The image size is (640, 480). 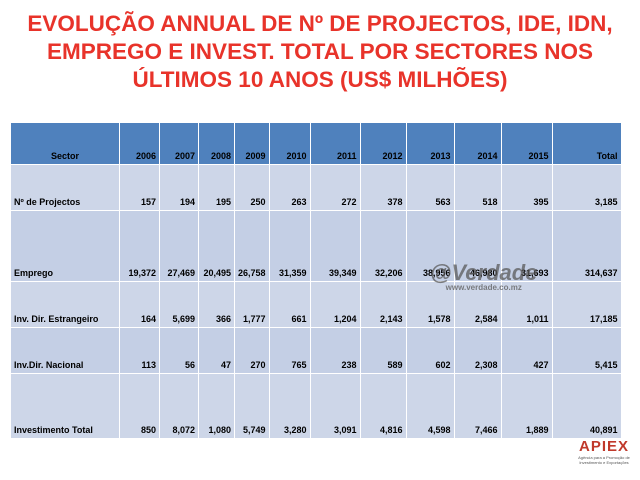 I want to click on row-label: Emprego, so click(x=65, y=246).